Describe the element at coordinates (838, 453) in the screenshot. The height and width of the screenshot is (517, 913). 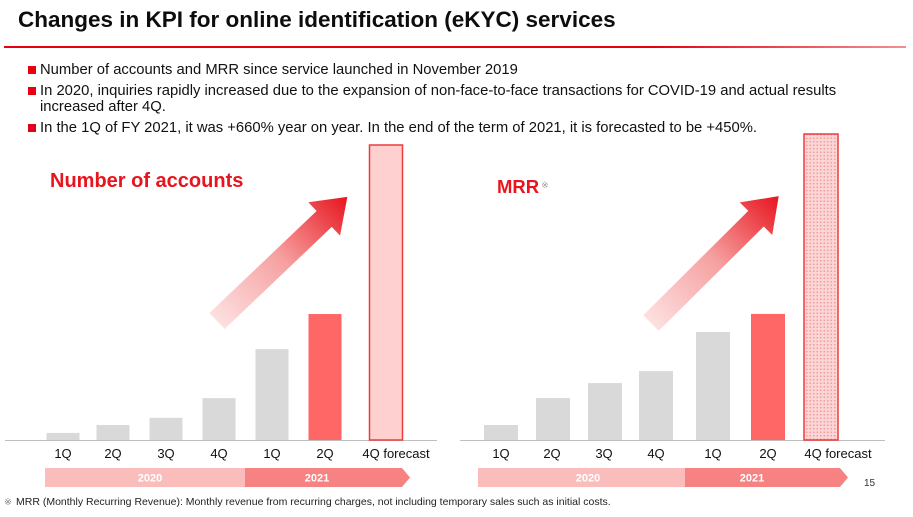
I see `mrr-category-label: 4Q forecast` at that location.